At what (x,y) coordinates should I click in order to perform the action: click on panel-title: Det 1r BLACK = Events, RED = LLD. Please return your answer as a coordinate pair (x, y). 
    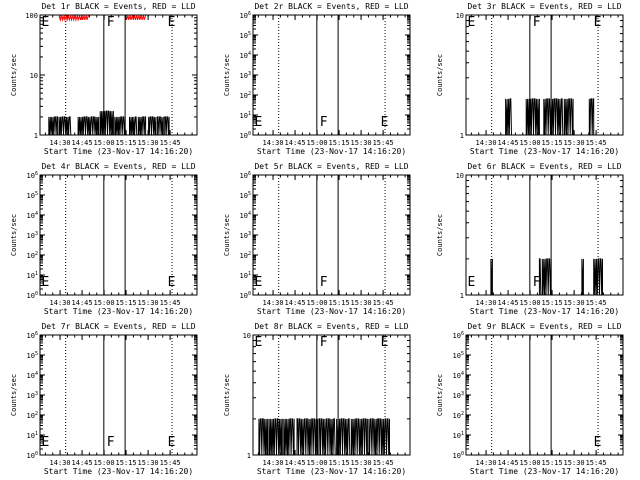
    Looking at the image, I should click on (118, 6).